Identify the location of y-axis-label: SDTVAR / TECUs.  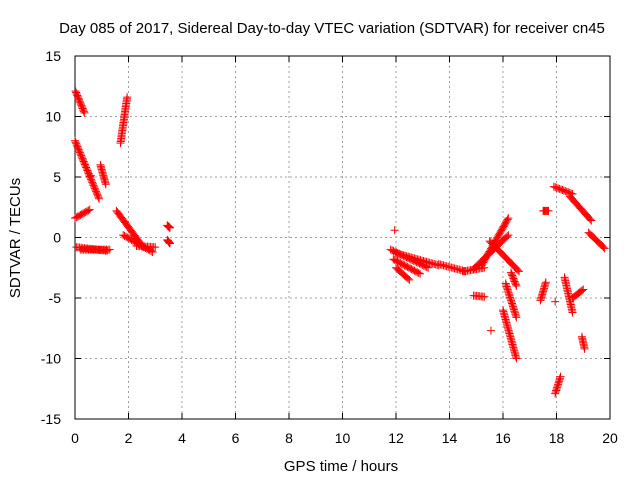
(15, 238).